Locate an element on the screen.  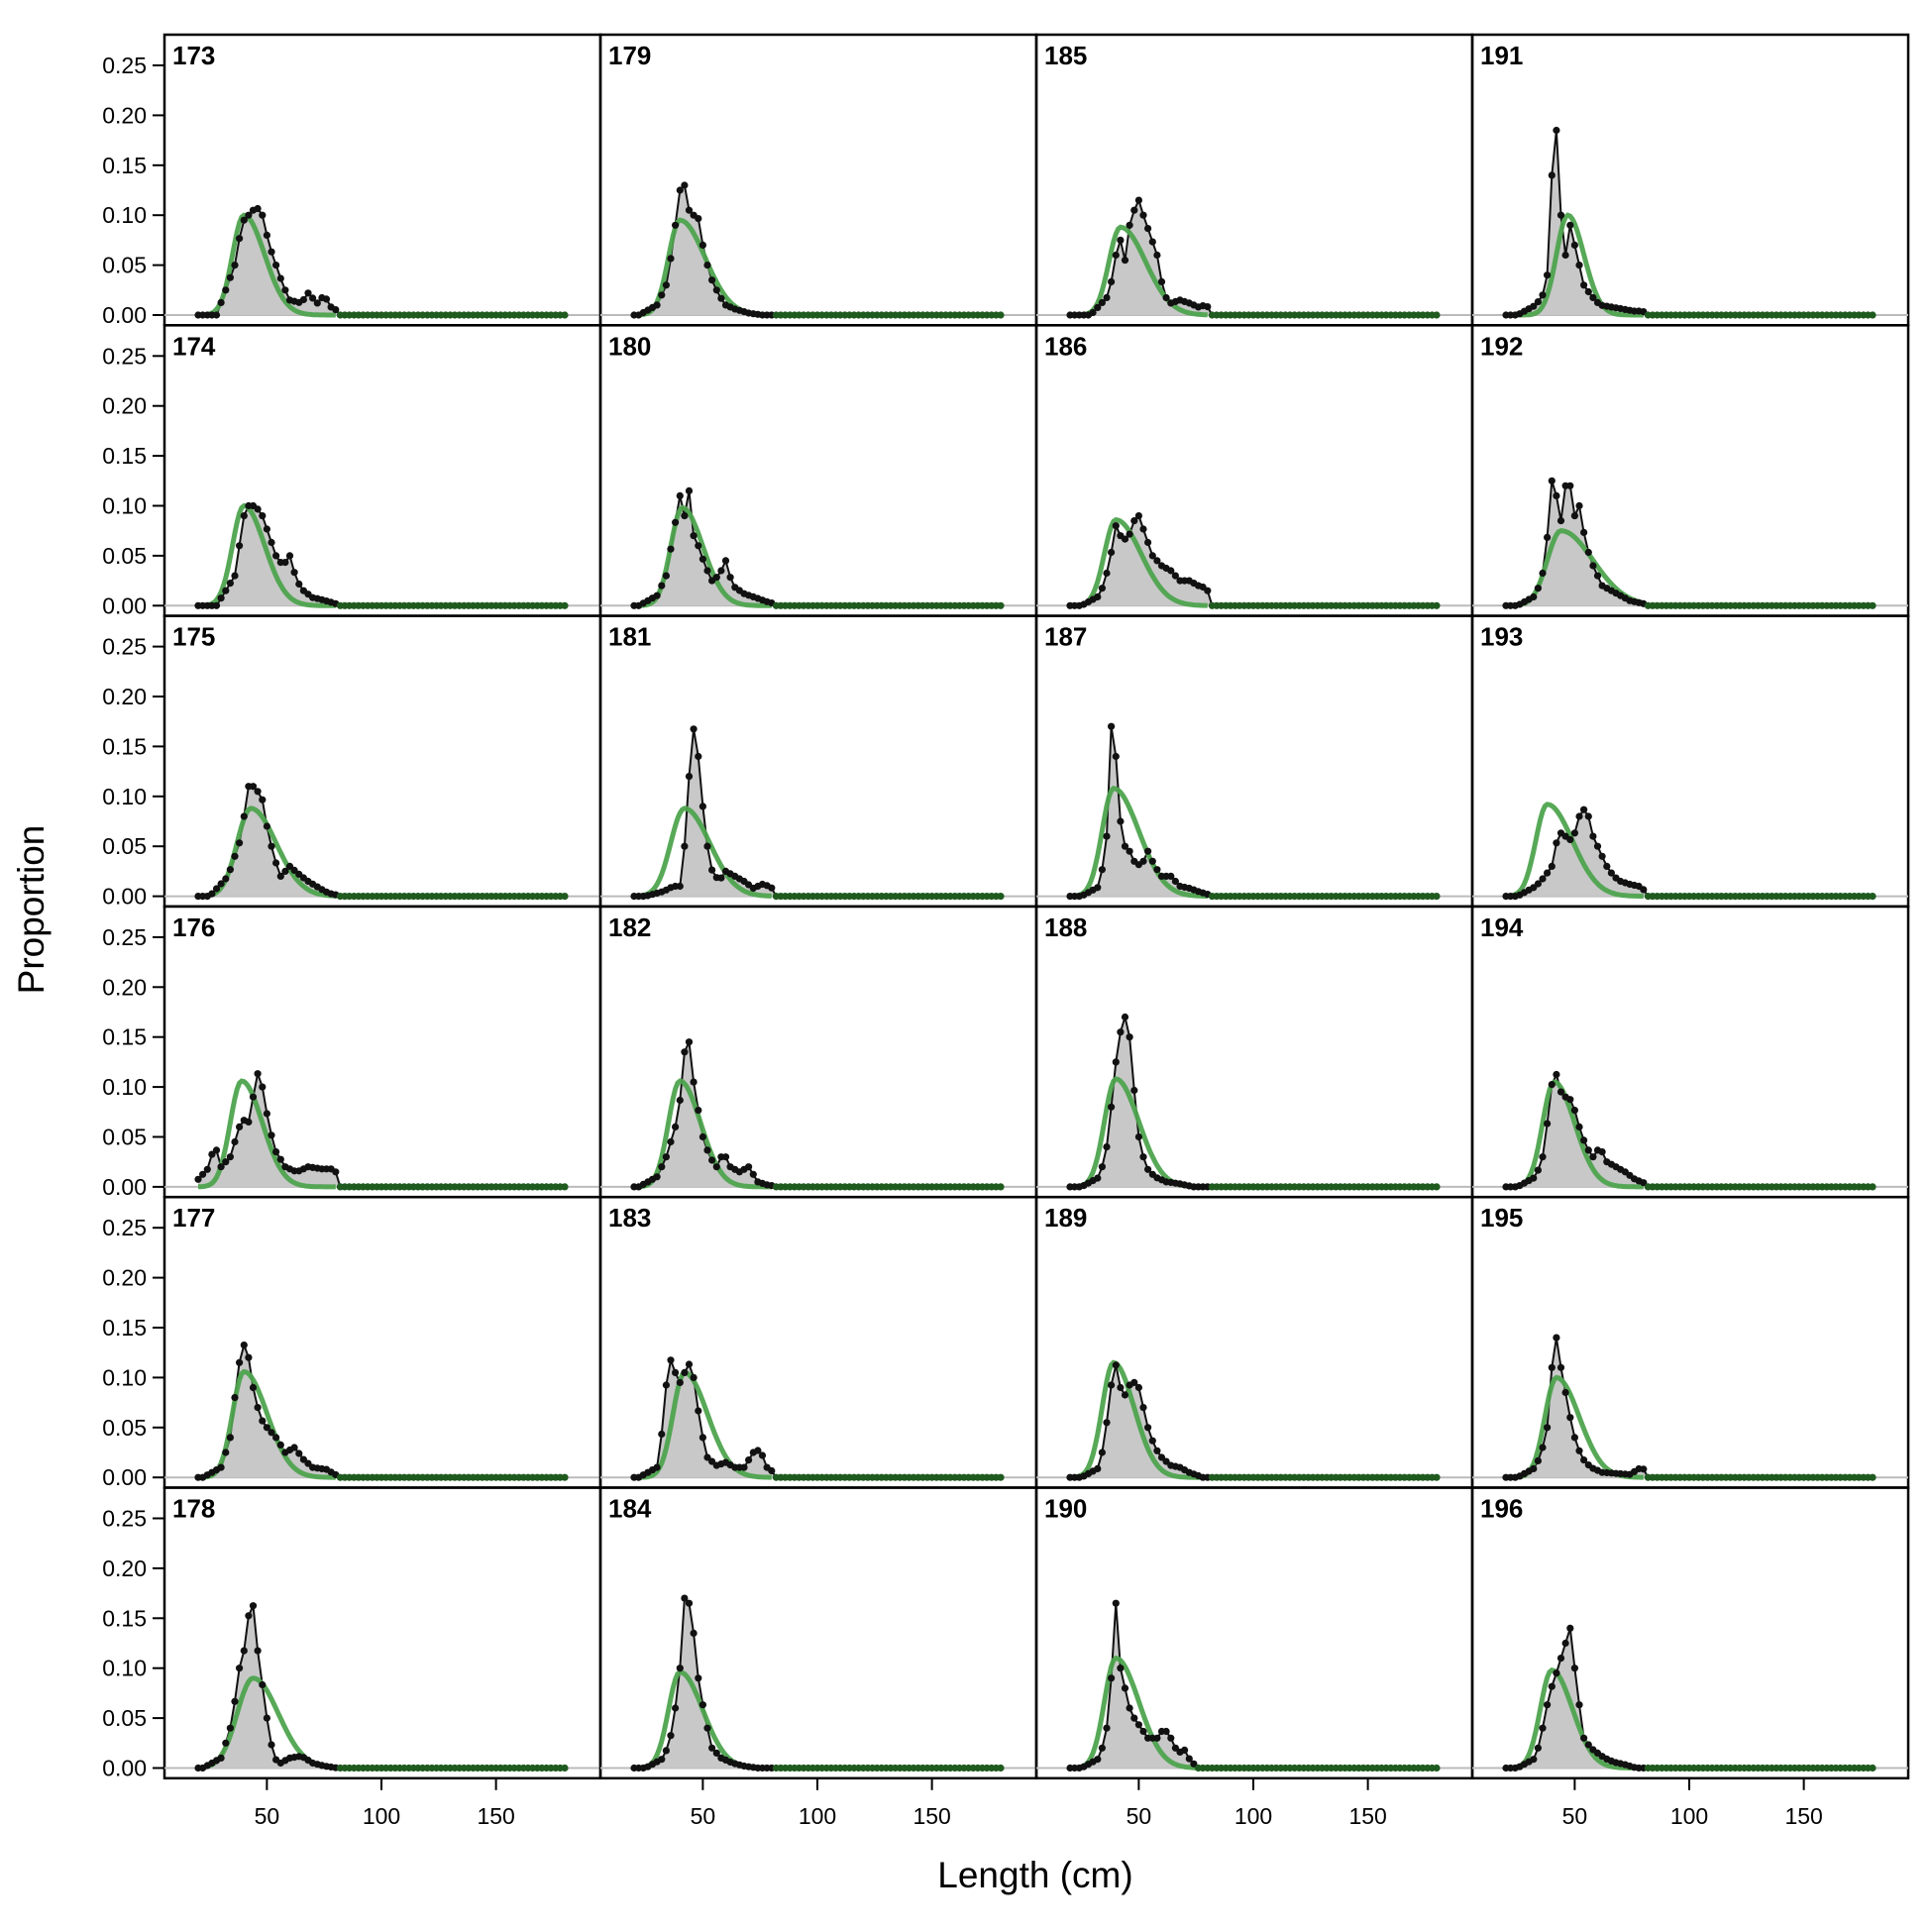
y-tick-label: 0.00 is located at coordinates (124, 1187).